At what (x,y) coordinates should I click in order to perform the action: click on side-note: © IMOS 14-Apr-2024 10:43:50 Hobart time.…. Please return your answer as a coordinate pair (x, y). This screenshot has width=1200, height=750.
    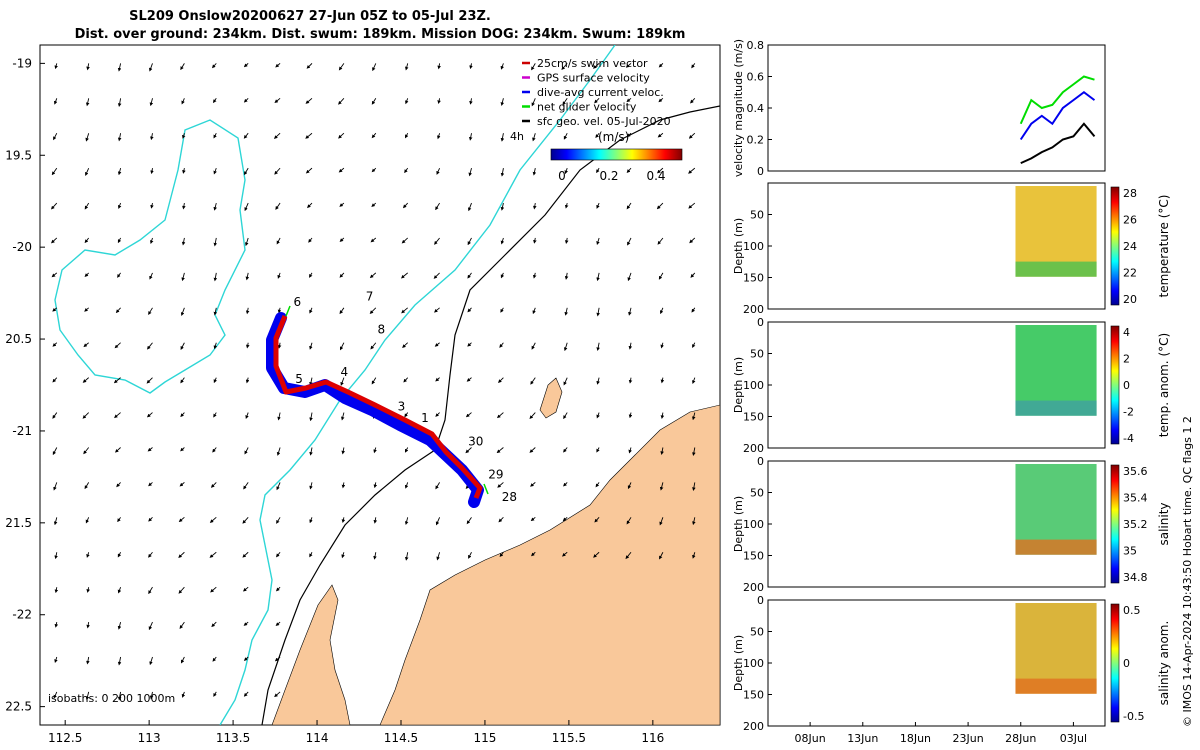
    Looking at the image, I should click on (1187, 571).